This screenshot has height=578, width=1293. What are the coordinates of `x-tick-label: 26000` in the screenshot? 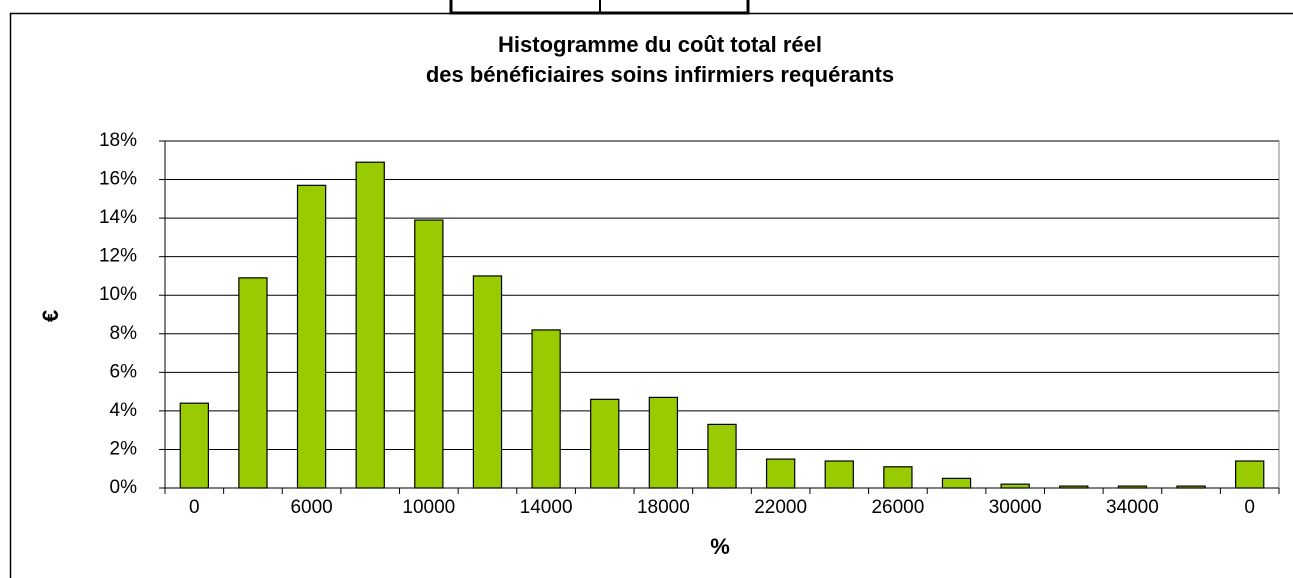 It's located at (897, 507).